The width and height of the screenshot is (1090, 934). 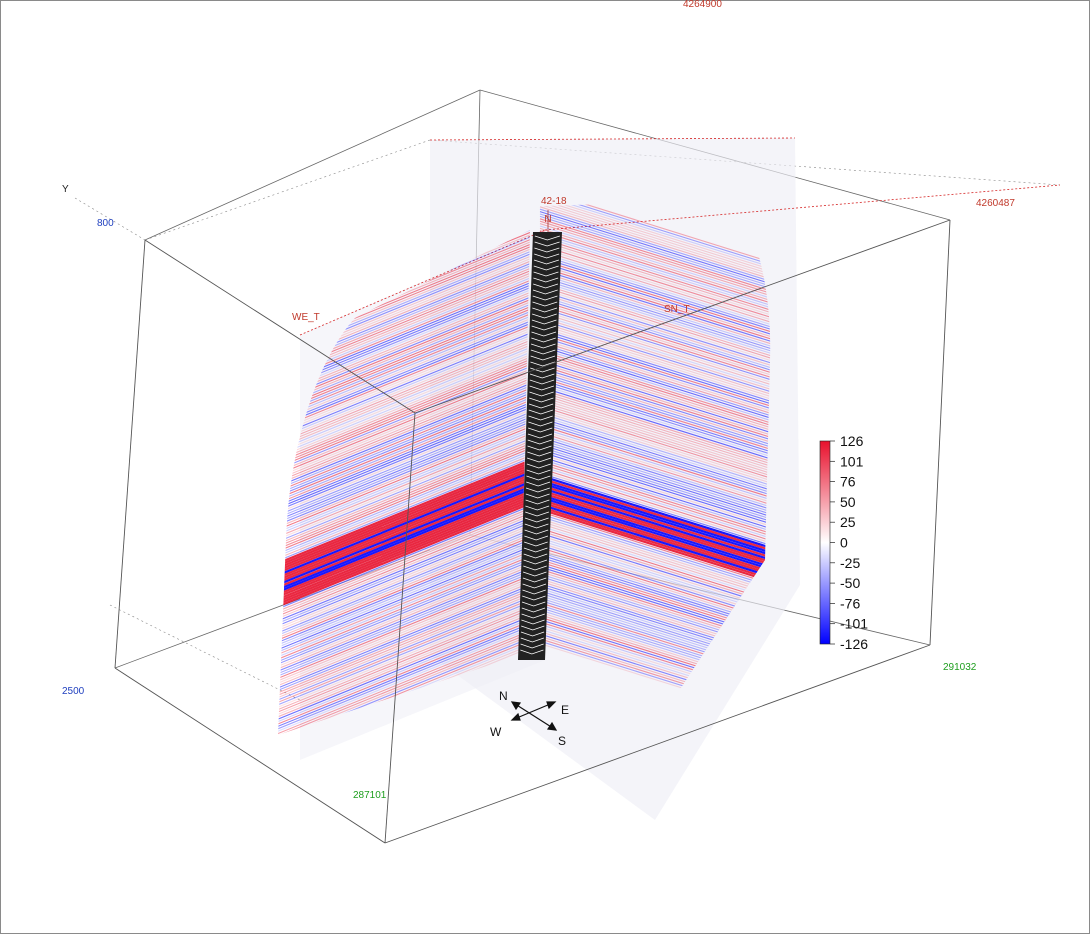 What do you see at coordinates (852, 461) in the screenshot?
I see `colorbar-tick-label: 101` at bounding box center [852, 461].